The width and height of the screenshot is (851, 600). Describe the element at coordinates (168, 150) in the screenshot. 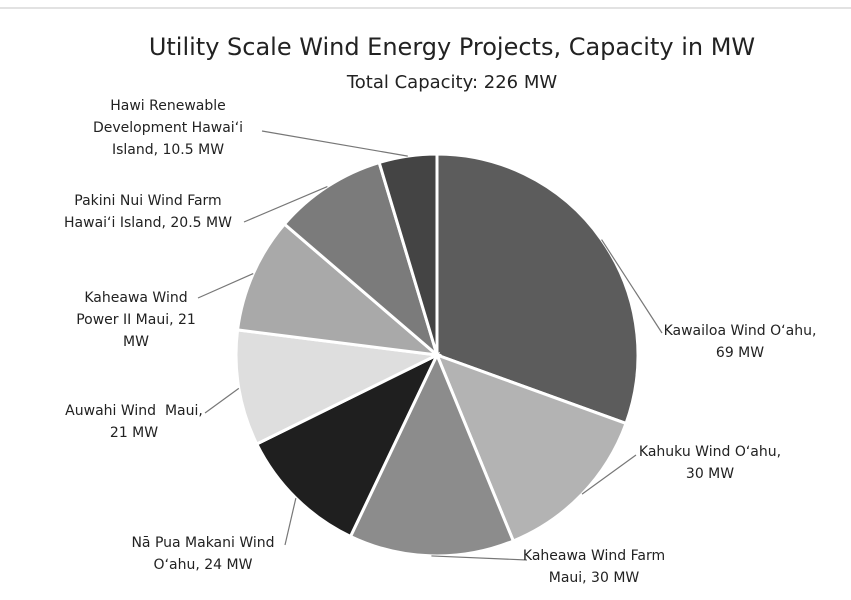

I see `slice-label: Island, 10.5 MW` at that location.